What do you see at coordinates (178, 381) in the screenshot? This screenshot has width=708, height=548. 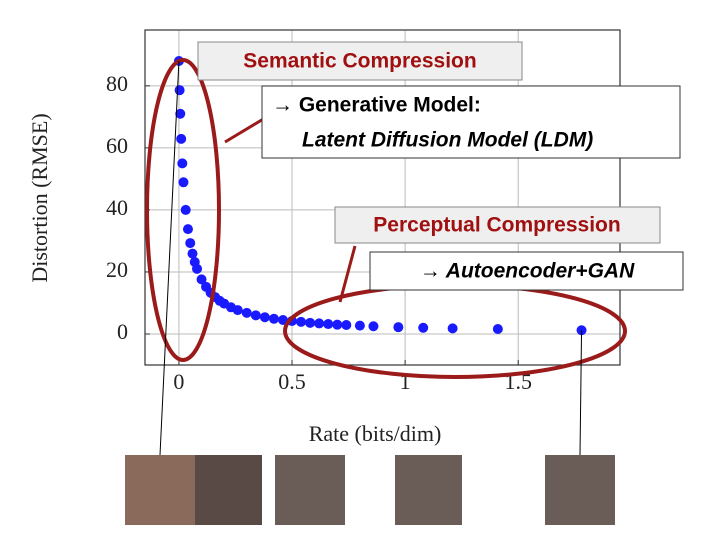 I see `x-tick-label: 0` at bounding box center [178, 381].